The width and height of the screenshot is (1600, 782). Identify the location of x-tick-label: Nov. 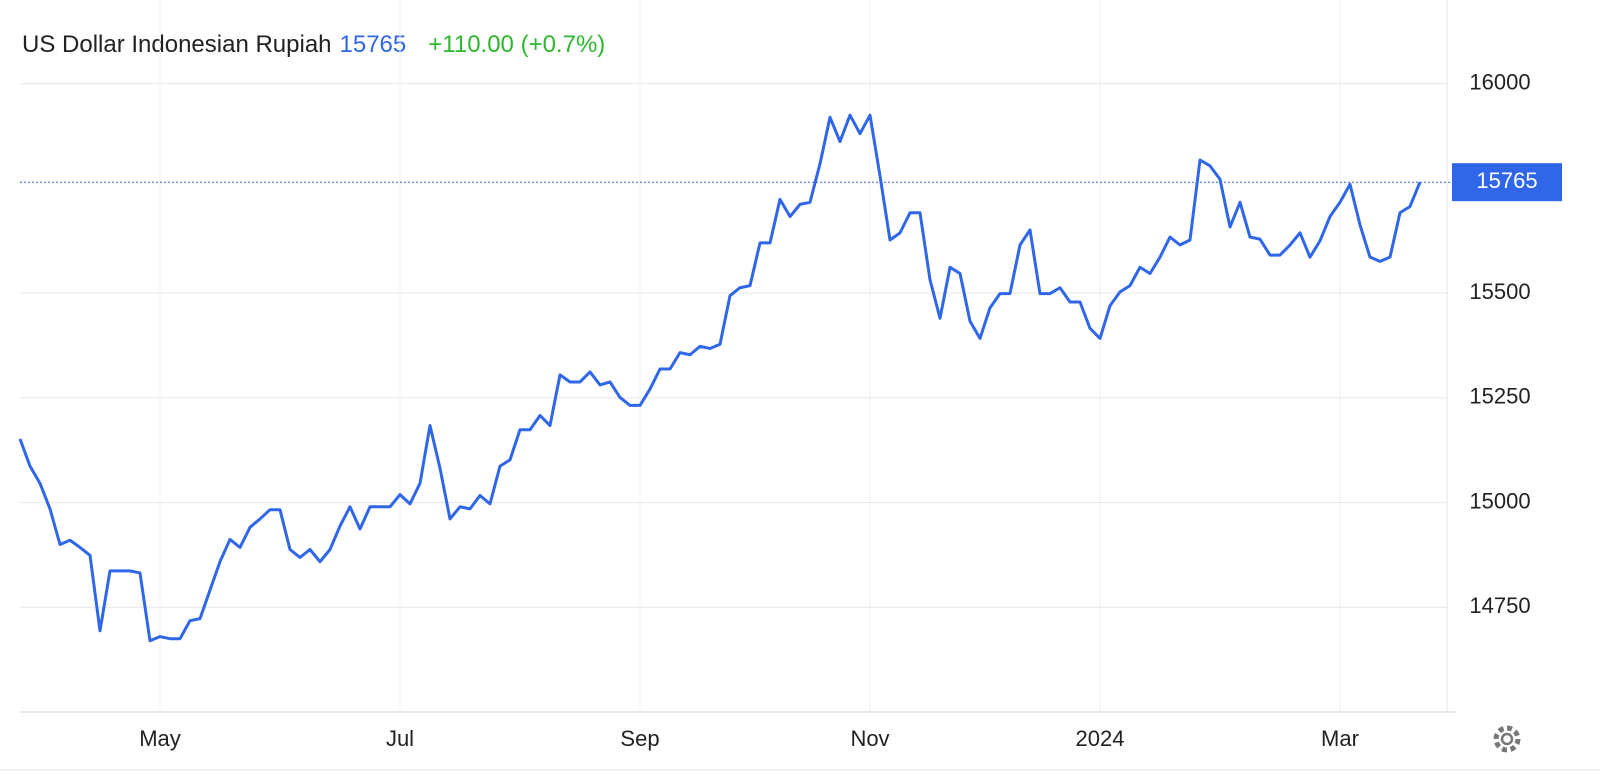
(869, 738).